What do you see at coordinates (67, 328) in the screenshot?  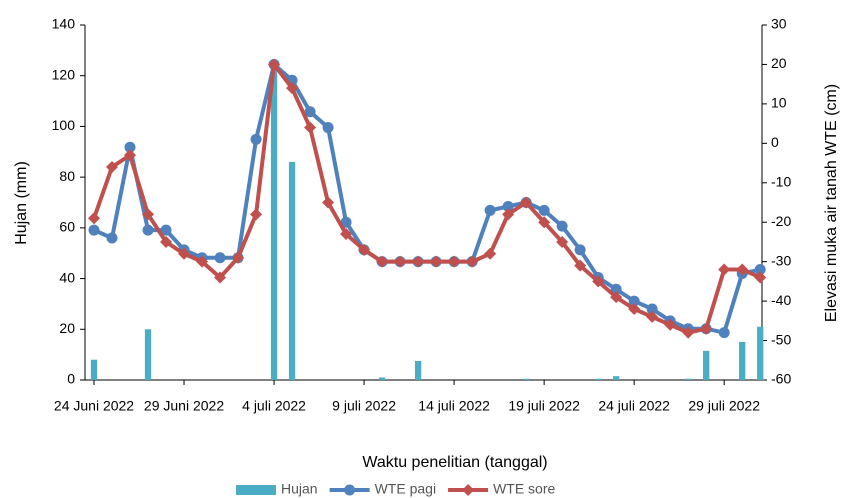 I see `y-tick-label: 20` at bounding box center [67, 328].